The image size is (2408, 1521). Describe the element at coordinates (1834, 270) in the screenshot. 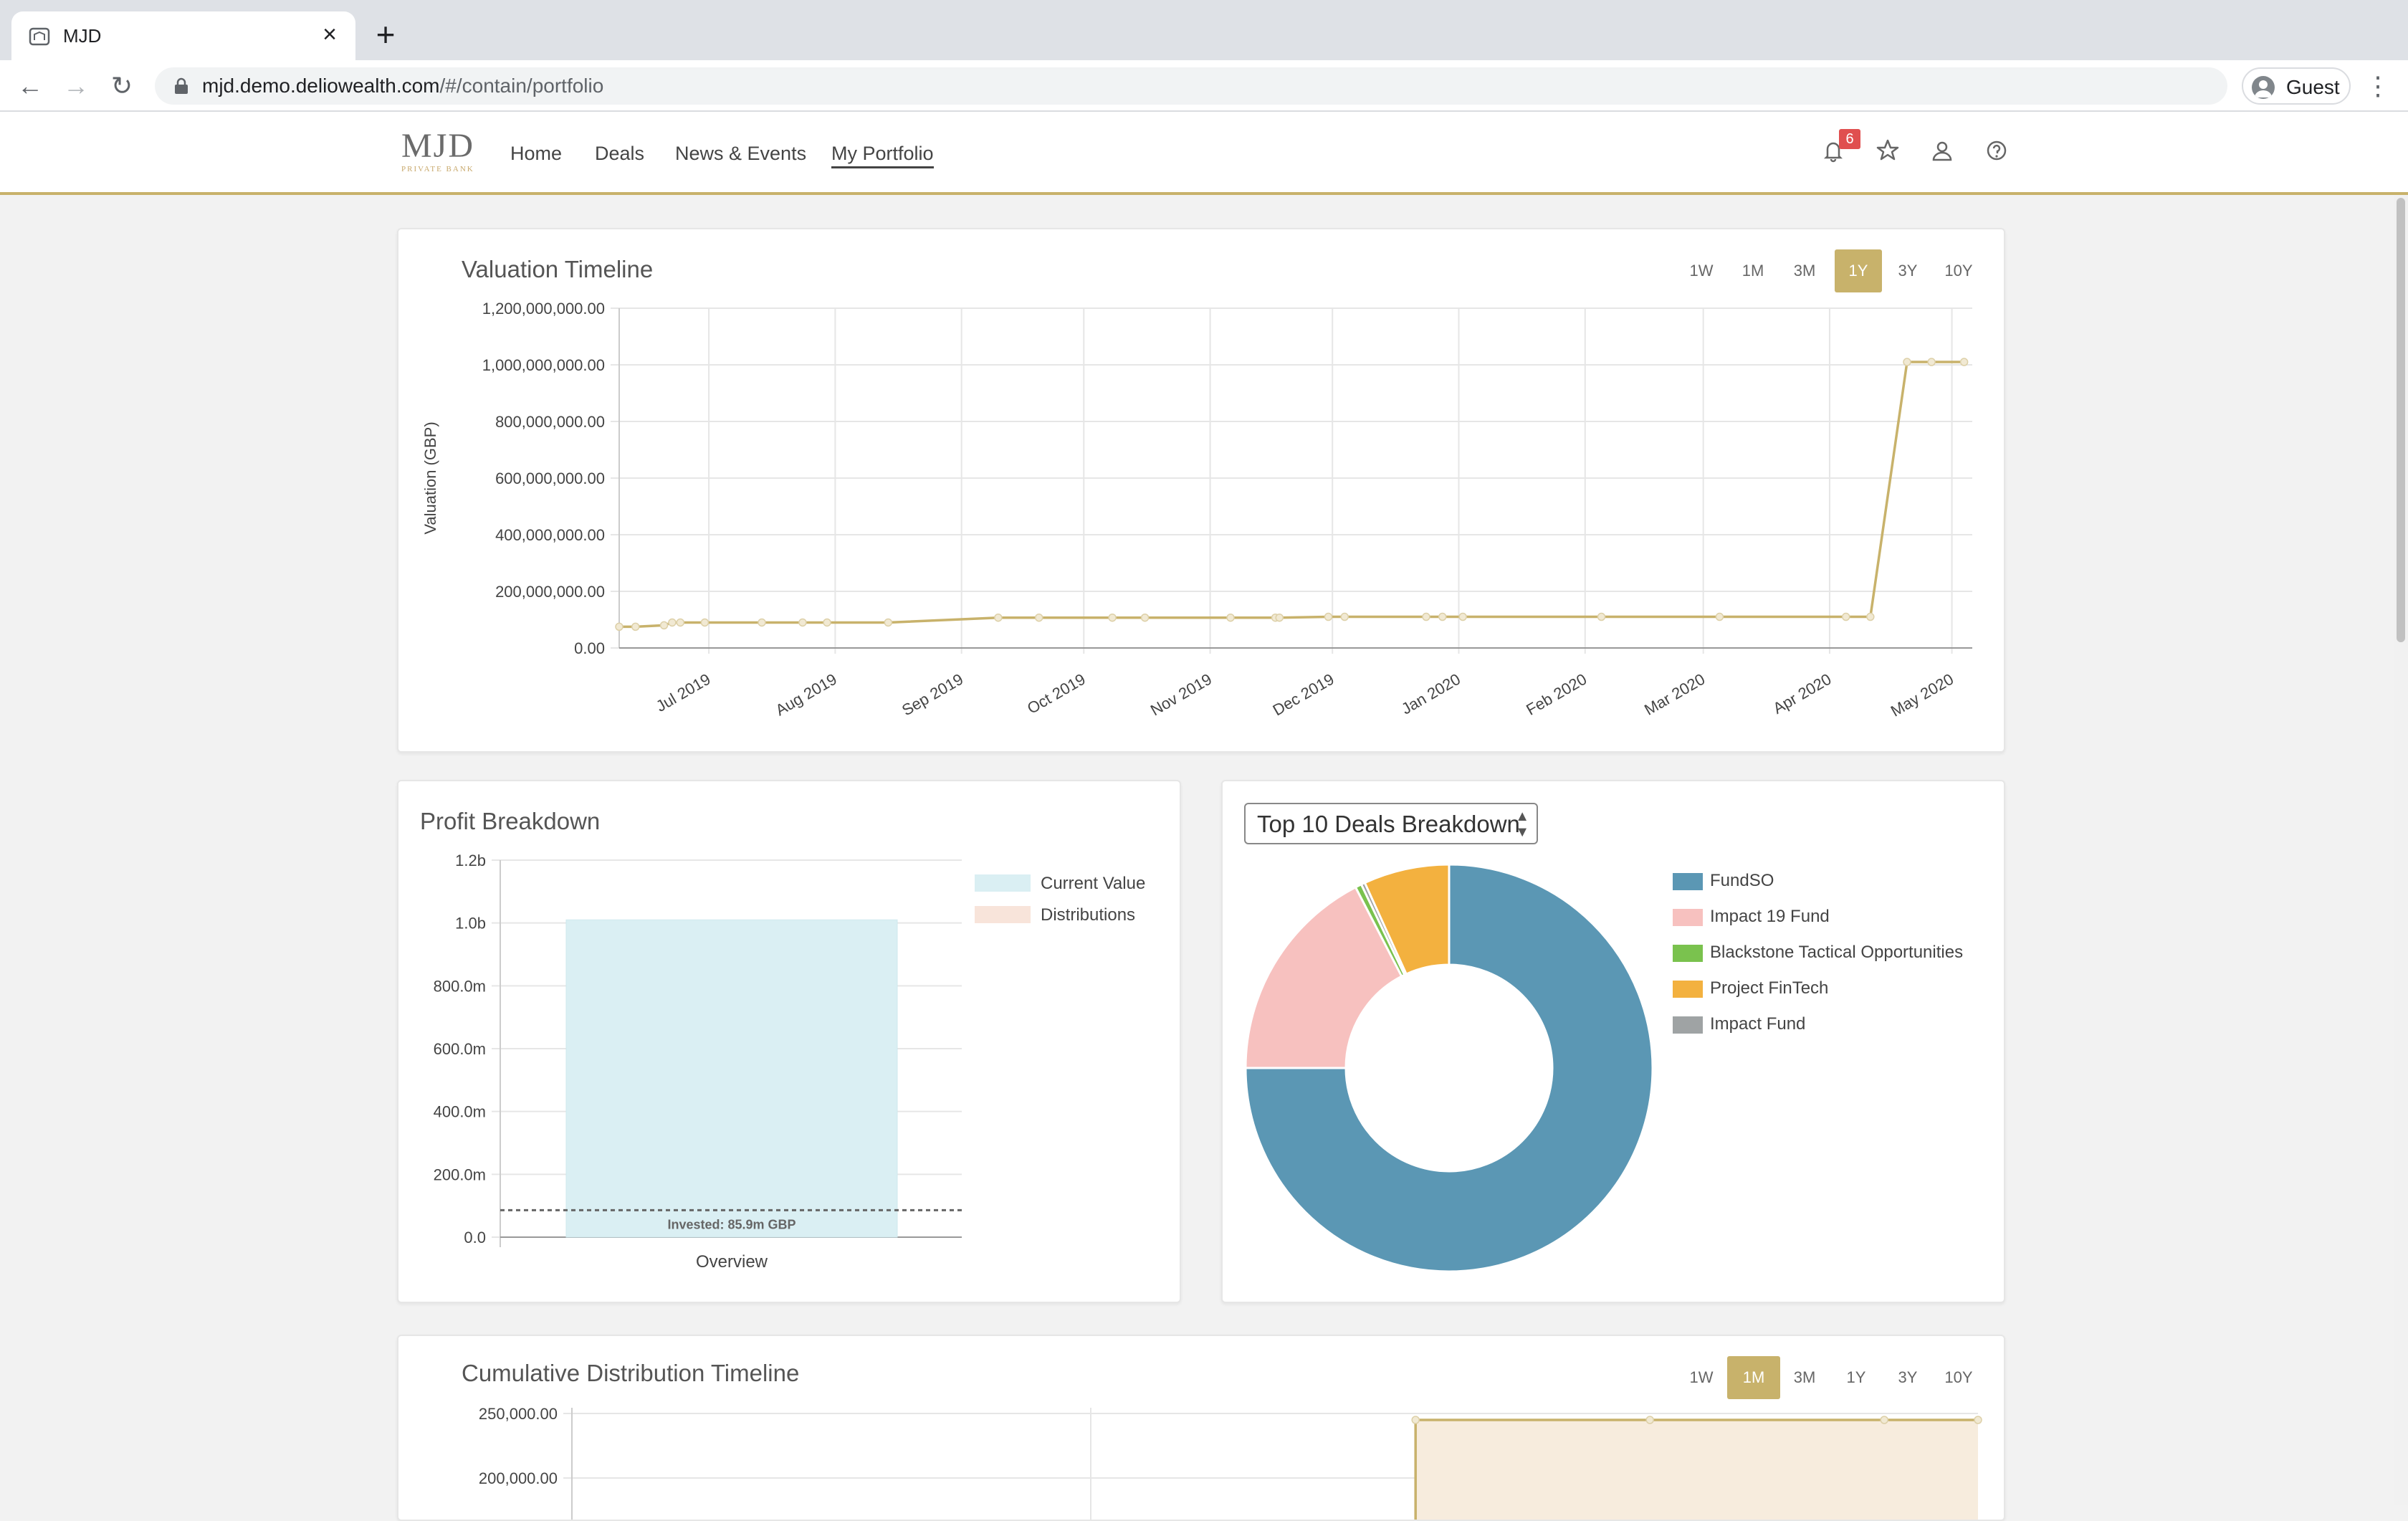

I see `valuation-range-selector: 1W 1M 3M 1Y 3Y 10Y` at that location.